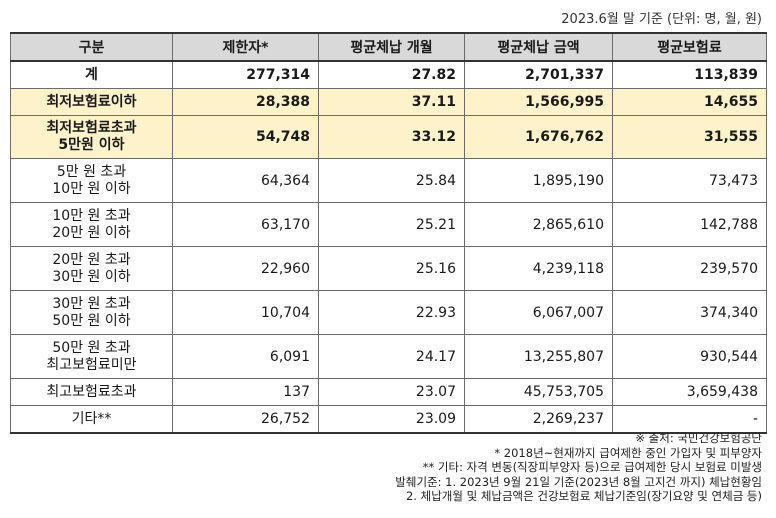 This screenshot has width=776, height=518. What do you see at coordinates (91, 312) in the screenshot?
I see `row-label: 30만 원 초과 50만 원 이하` at bounding box center [91, 312].